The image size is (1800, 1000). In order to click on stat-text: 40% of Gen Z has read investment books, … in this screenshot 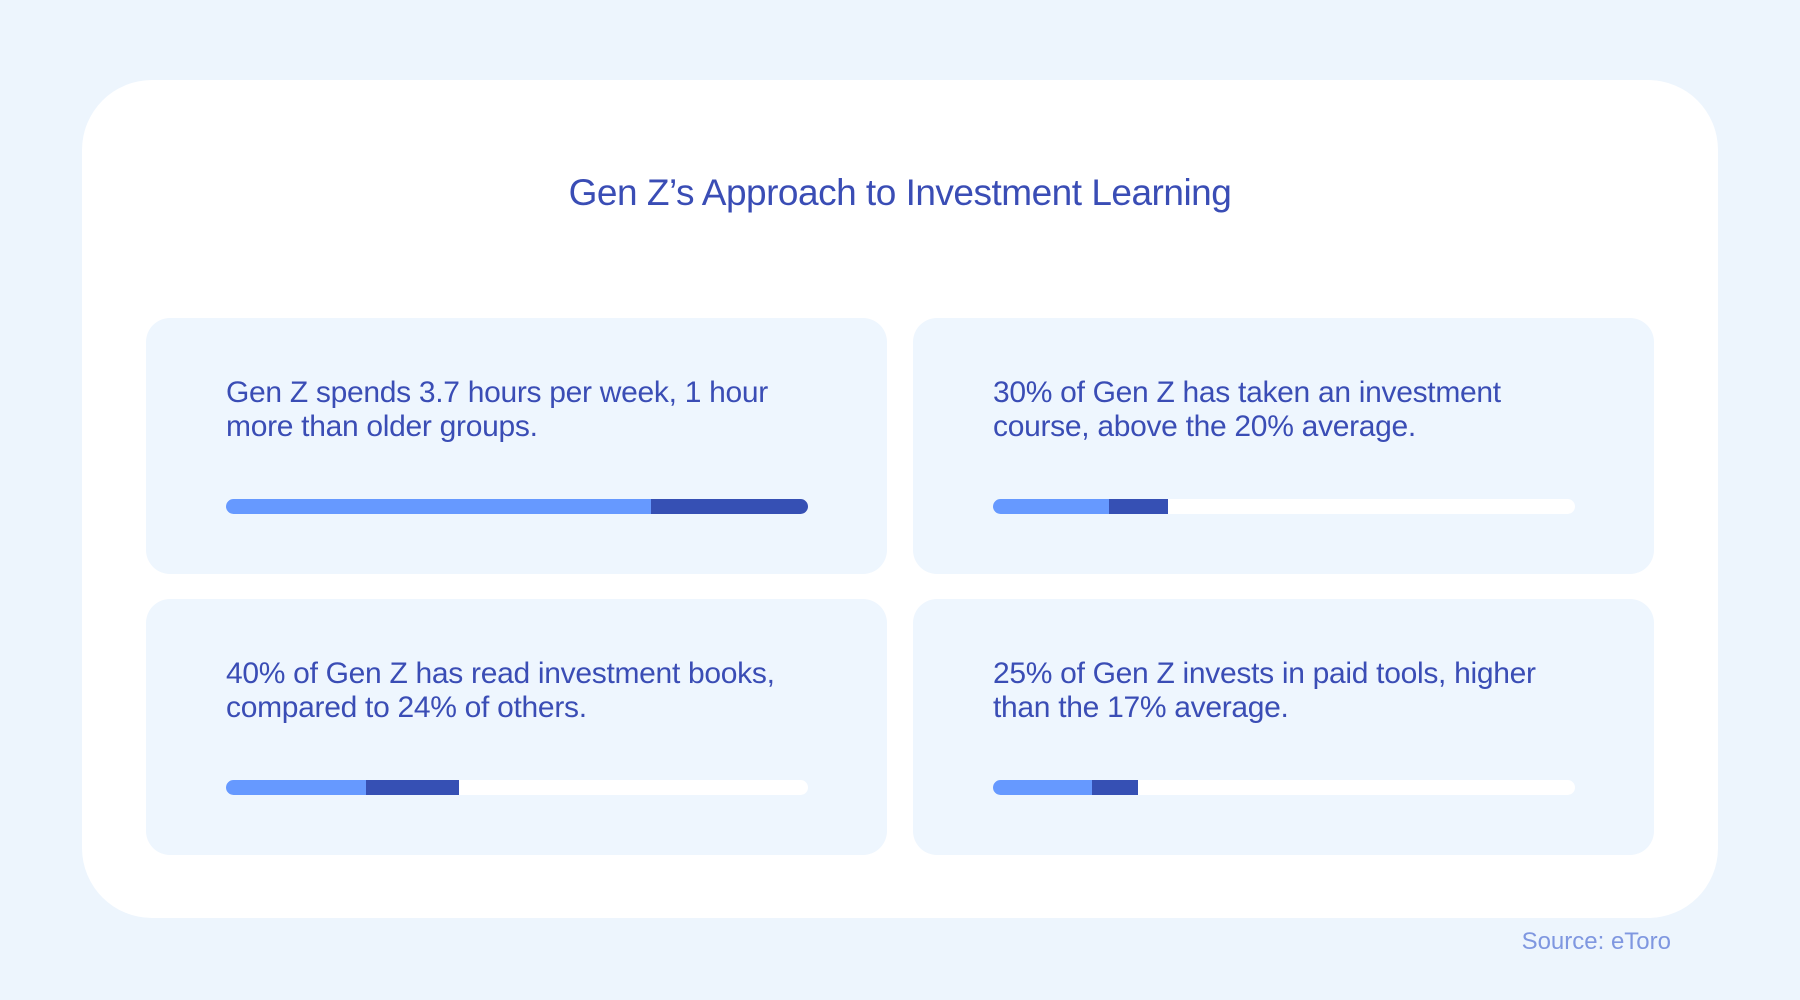, I will do `click(500, 690)`.